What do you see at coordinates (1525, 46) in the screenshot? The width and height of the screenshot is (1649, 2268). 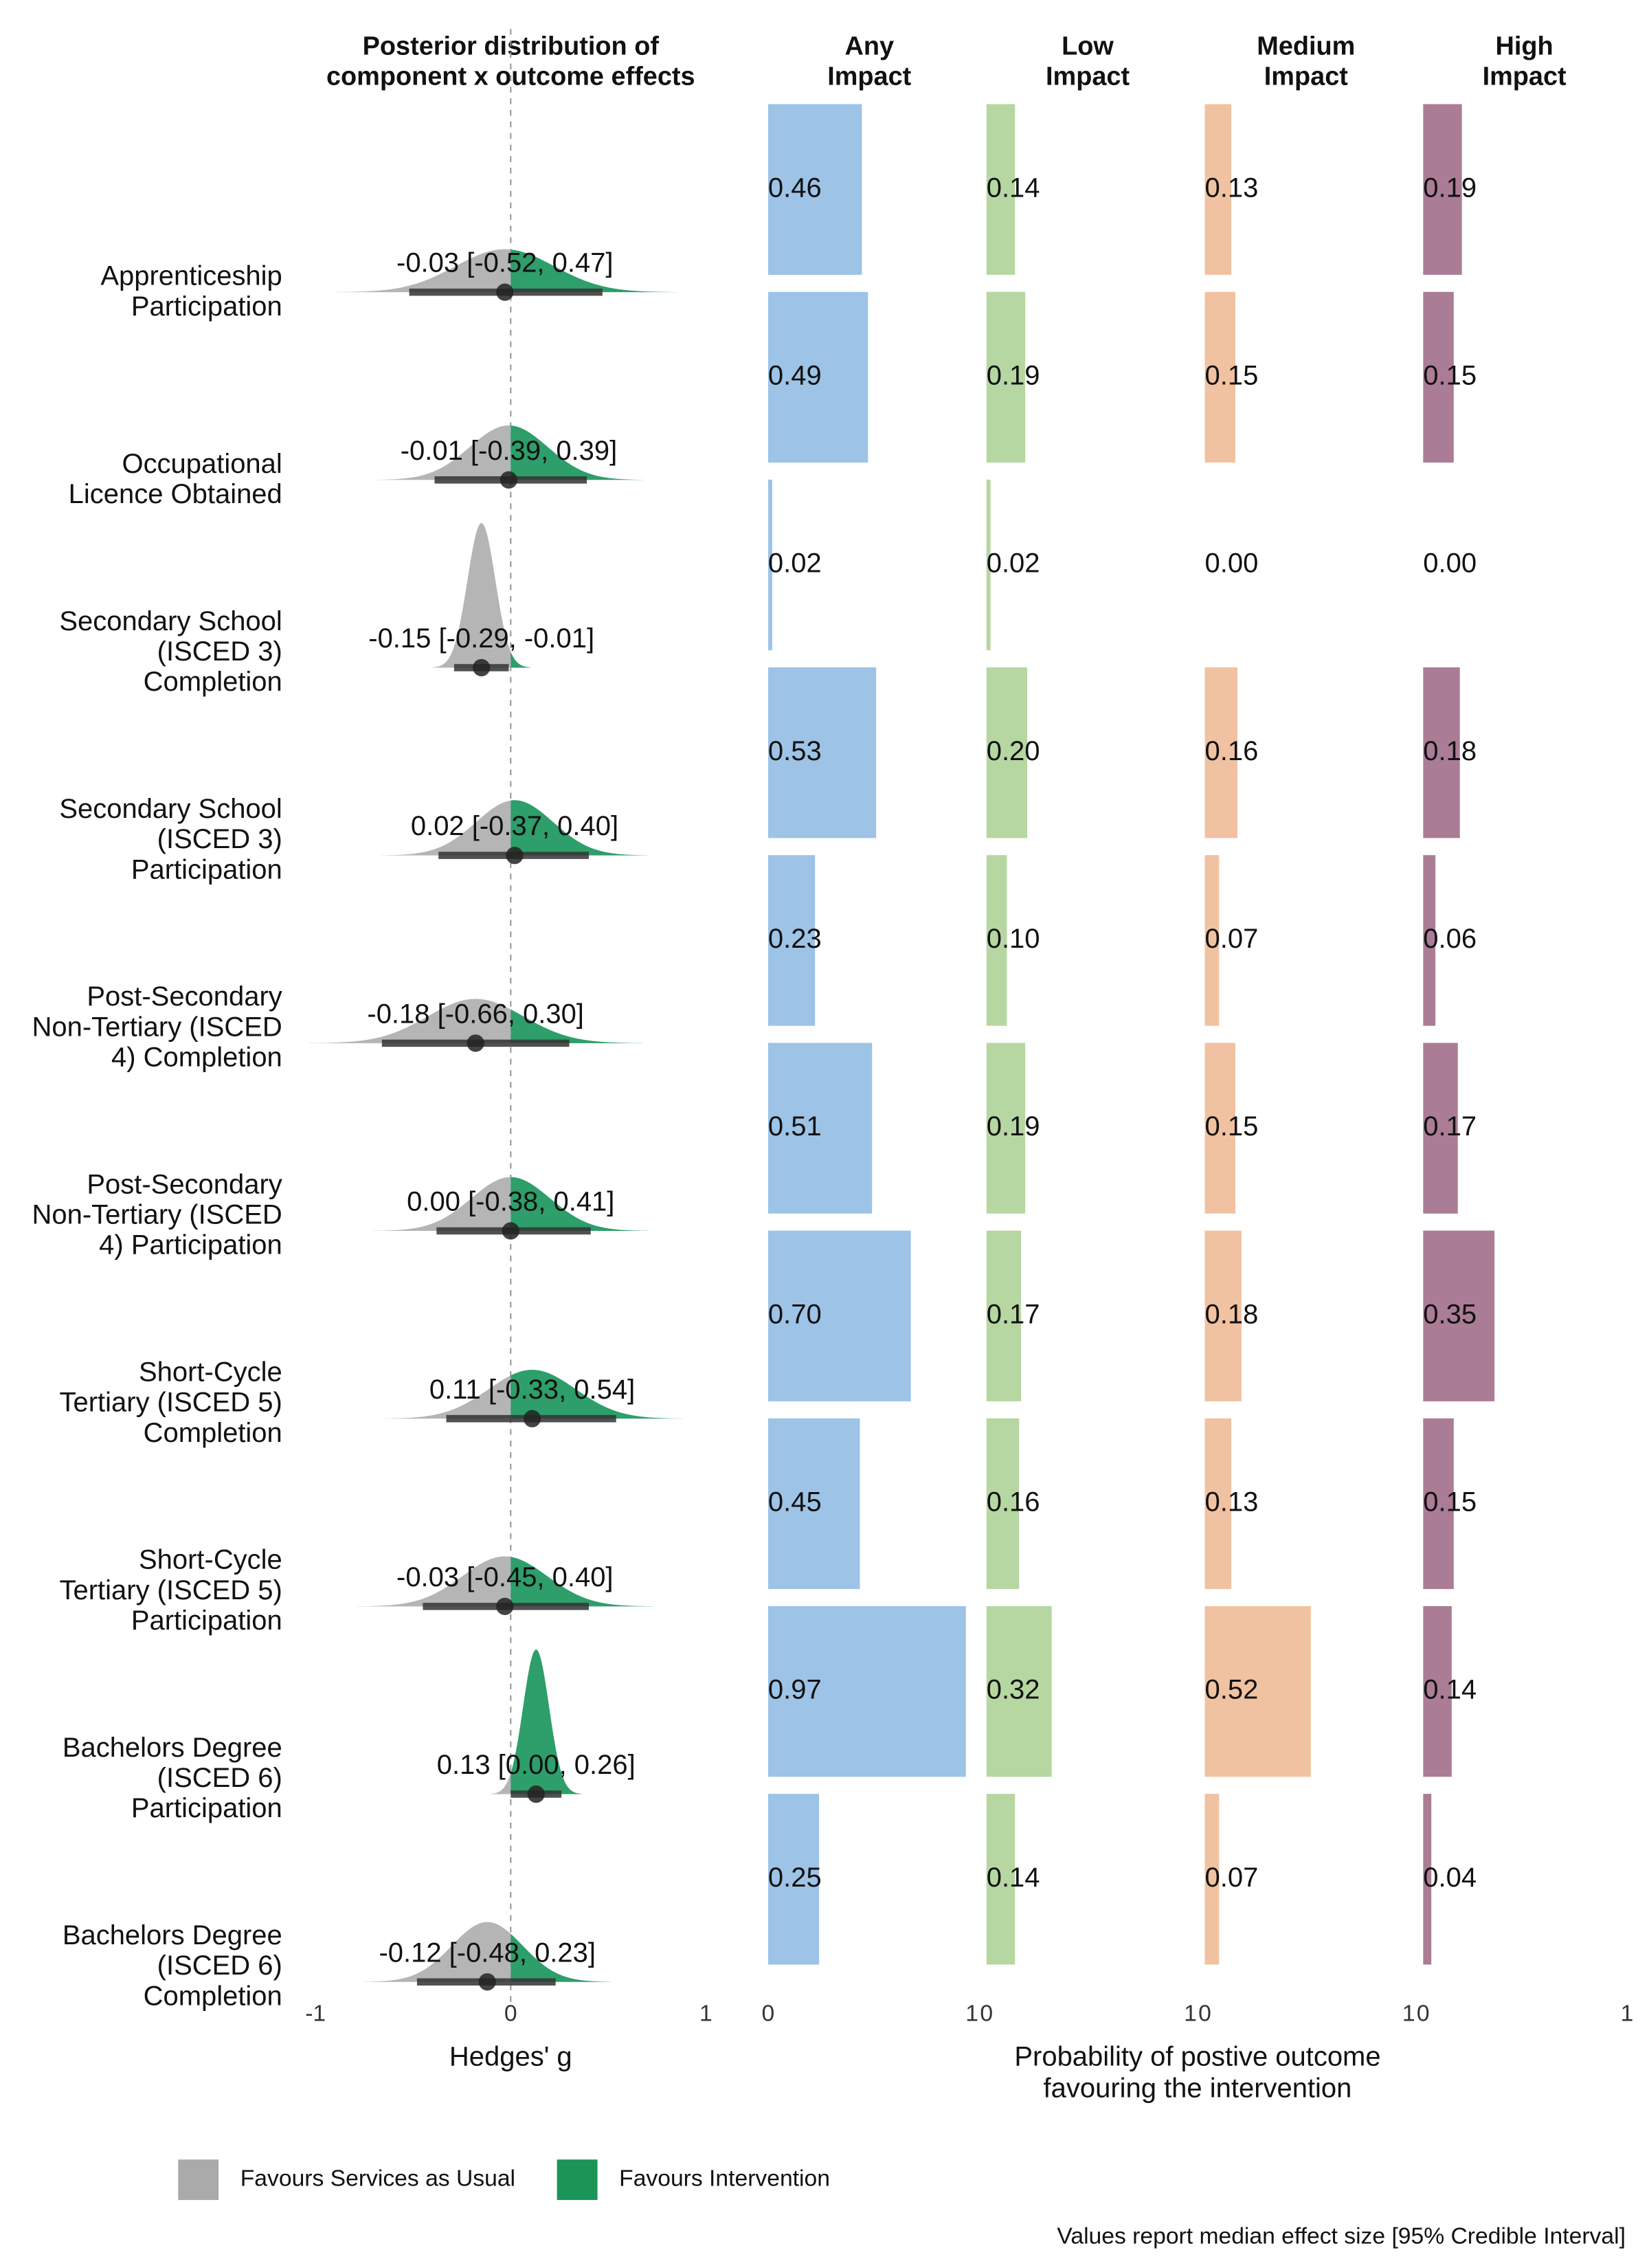 I see `panel-header: High` at bounding box center [1525, 46].